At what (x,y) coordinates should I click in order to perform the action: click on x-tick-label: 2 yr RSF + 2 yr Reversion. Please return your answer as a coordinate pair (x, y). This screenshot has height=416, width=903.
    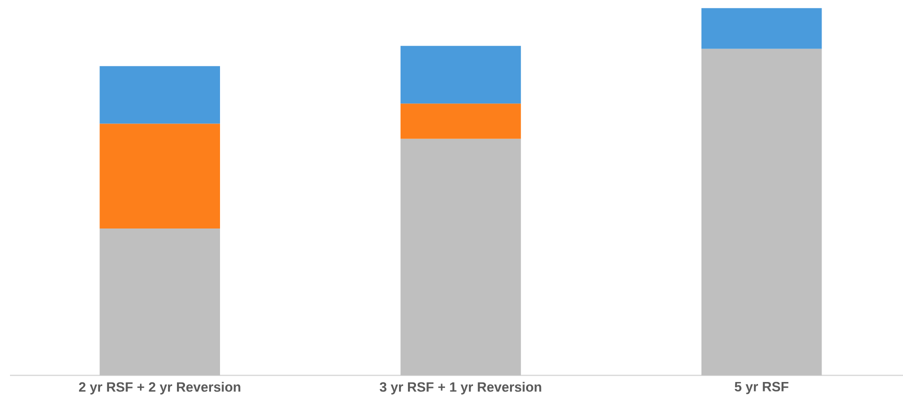
    Looking at the image, I should click on (159, 388).